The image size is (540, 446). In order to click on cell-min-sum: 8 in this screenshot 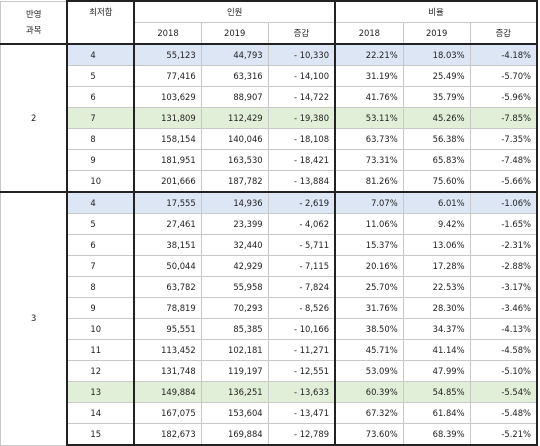, I will do `click(100, 139)`.